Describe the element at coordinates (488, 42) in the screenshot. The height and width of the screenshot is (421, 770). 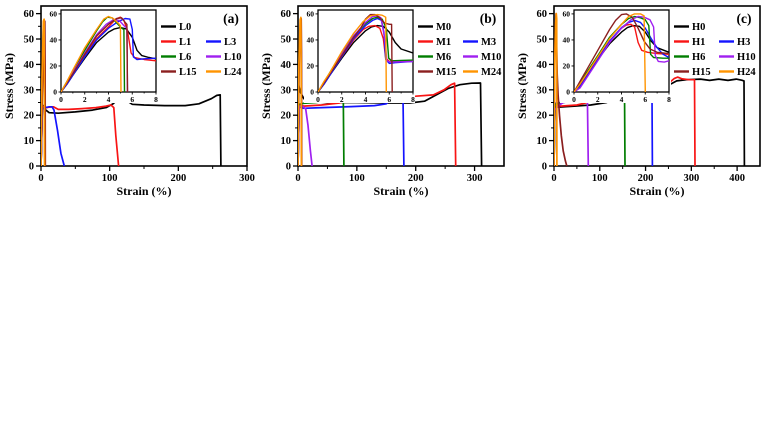
I see `svg-text: M3` at that location.